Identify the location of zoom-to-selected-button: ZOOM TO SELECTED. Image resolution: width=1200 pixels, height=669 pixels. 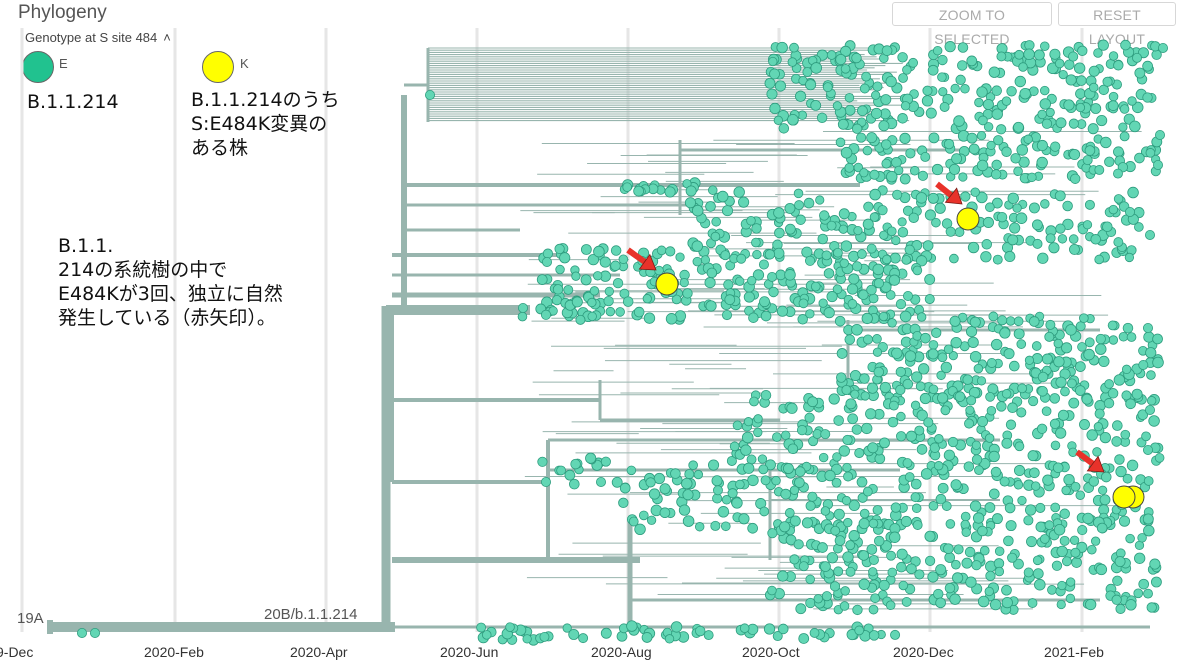
(972, 24).